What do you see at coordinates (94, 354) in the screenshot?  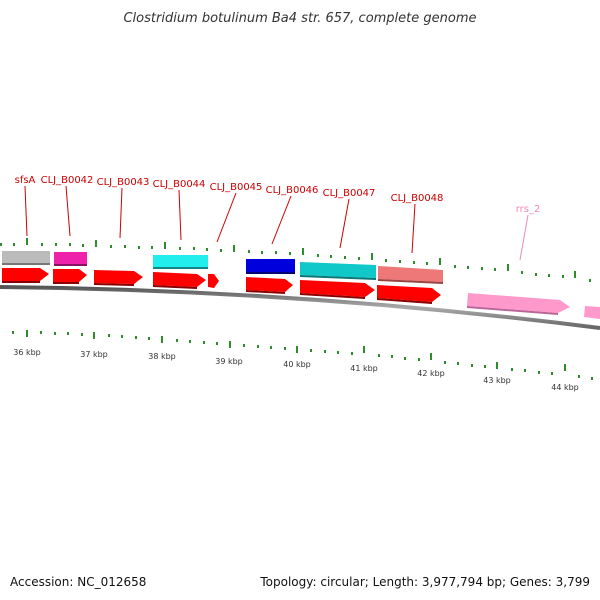 I see `scale-label: 37 kbp` at bounding box center [94, 354].